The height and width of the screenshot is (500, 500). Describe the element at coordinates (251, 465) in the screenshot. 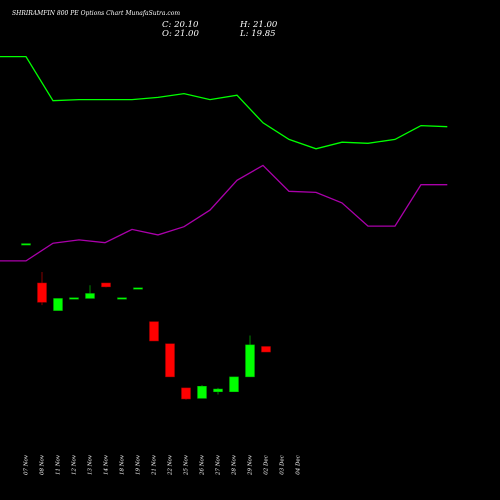

I see `date-tick-label: 29 Nov` at that location.